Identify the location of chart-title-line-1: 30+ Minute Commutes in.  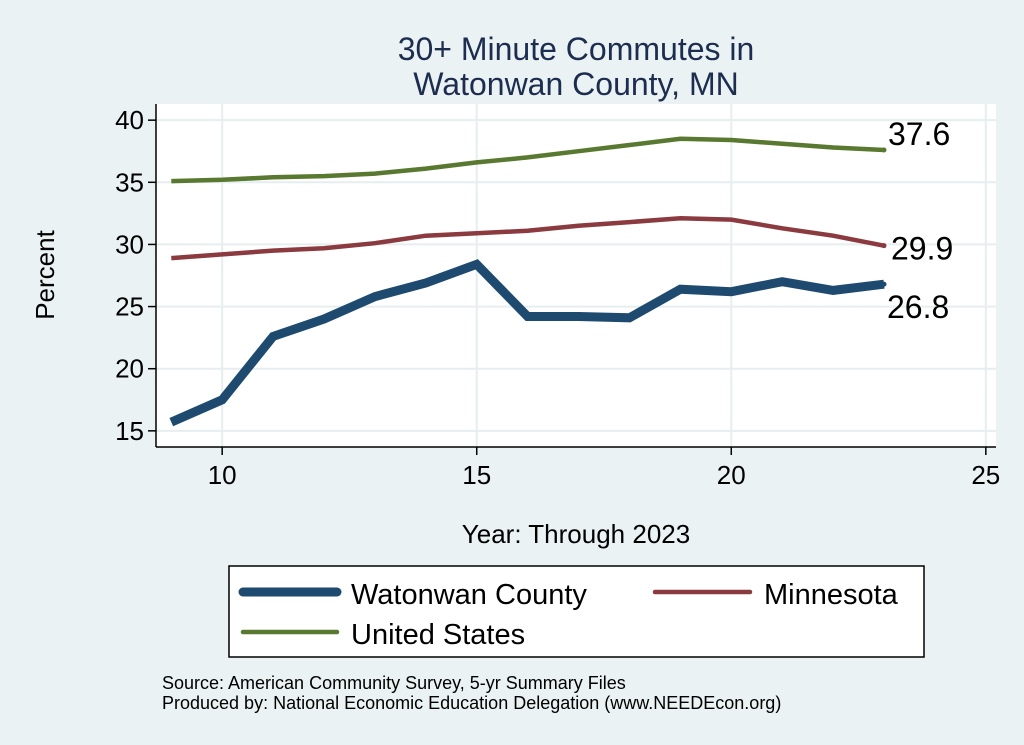
(576, 49).